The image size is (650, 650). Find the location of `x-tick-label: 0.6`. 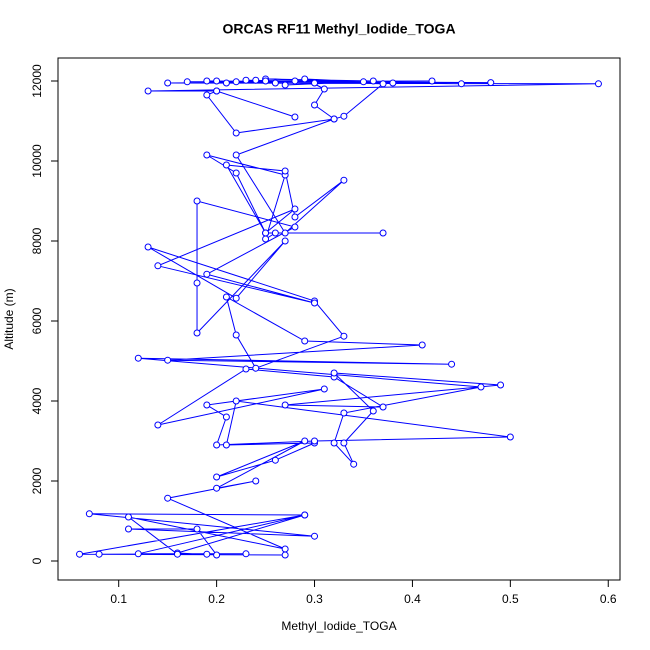

x-tick-label: 0.6 is located at coordinates (608, 599).